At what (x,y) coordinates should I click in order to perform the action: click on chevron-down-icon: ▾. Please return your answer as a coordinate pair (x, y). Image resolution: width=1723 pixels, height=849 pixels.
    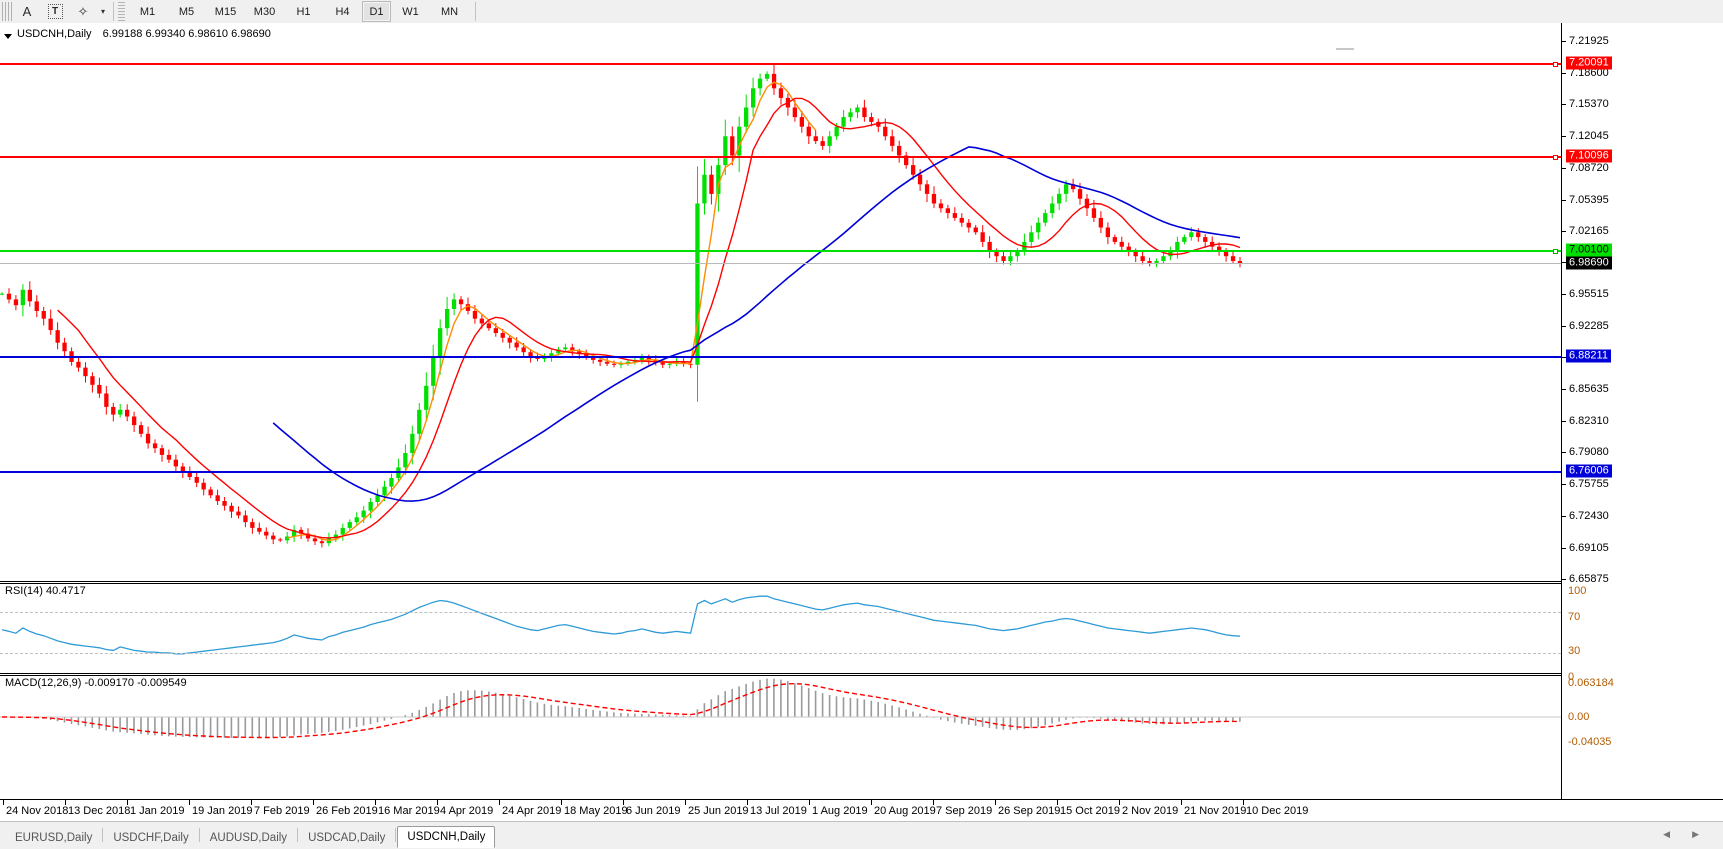
    Looking at the image, I should click on (103, 11).